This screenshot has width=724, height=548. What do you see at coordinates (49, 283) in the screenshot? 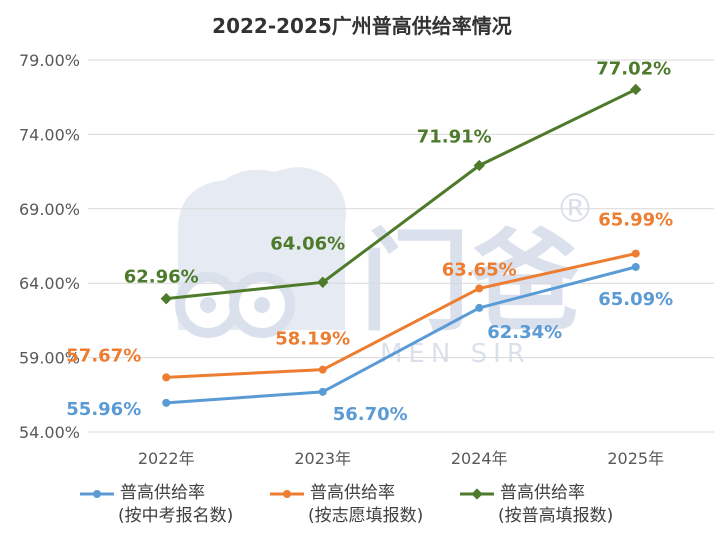
I see `y-tick-label: 64.00%` at bounding box center [49, 283].